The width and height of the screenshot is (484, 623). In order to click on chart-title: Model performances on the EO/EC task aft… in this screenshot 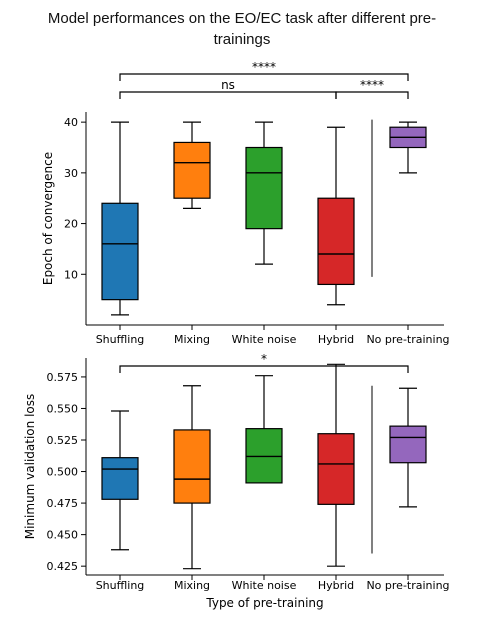, I will do `click(242, 29)`.